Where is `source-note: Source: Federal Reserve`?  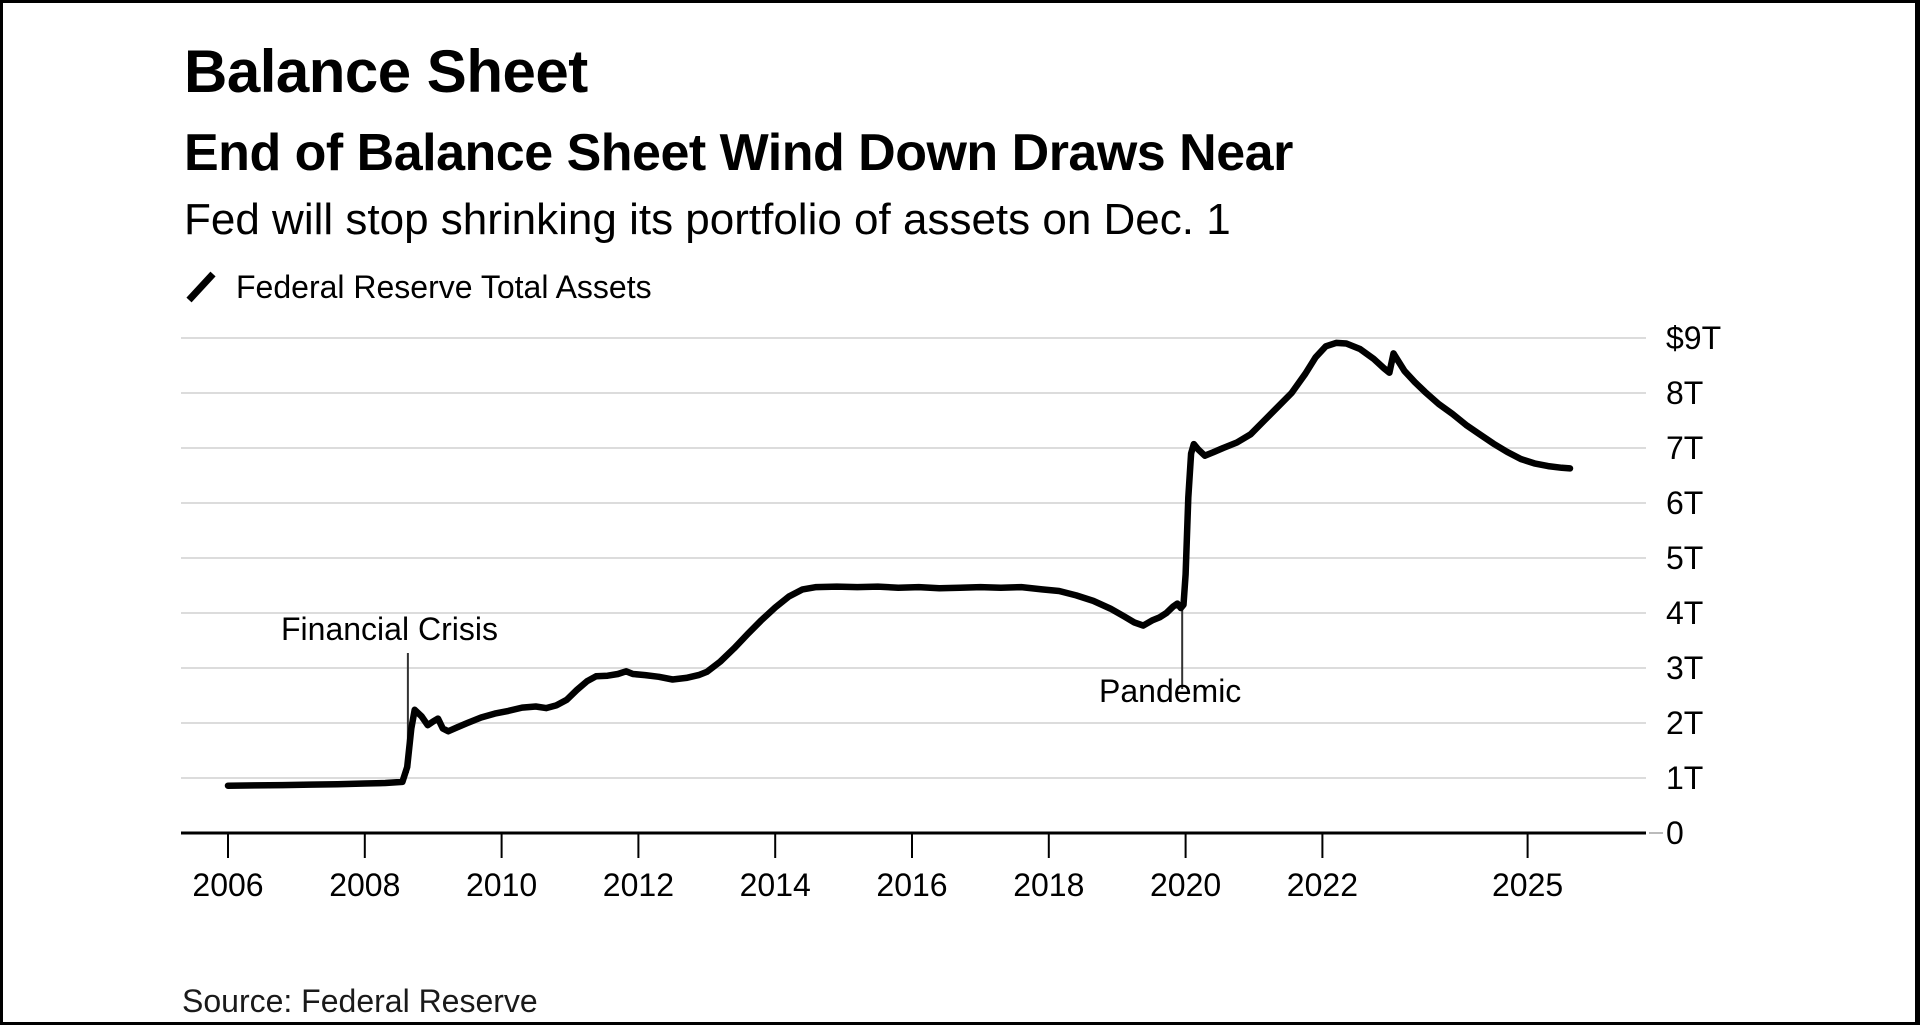
source-note: Source: Federal Reserve is located at coordinates (360, 1001).